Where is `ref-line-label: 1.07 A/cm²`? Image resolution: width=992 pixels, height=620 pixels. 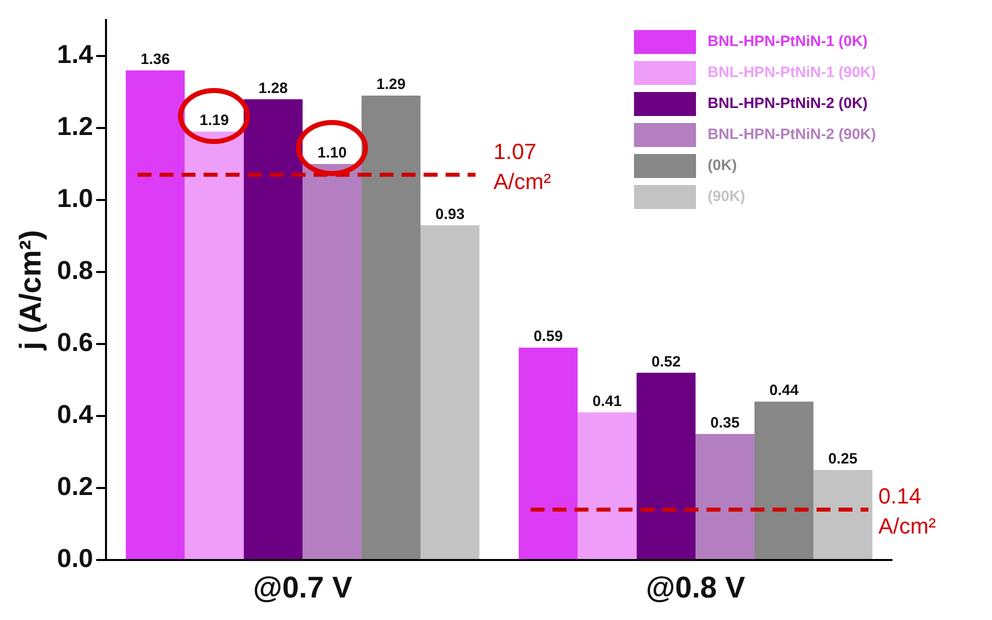
ref-line-label: 1.07 A/cm² is located at coordinates (522, 166).